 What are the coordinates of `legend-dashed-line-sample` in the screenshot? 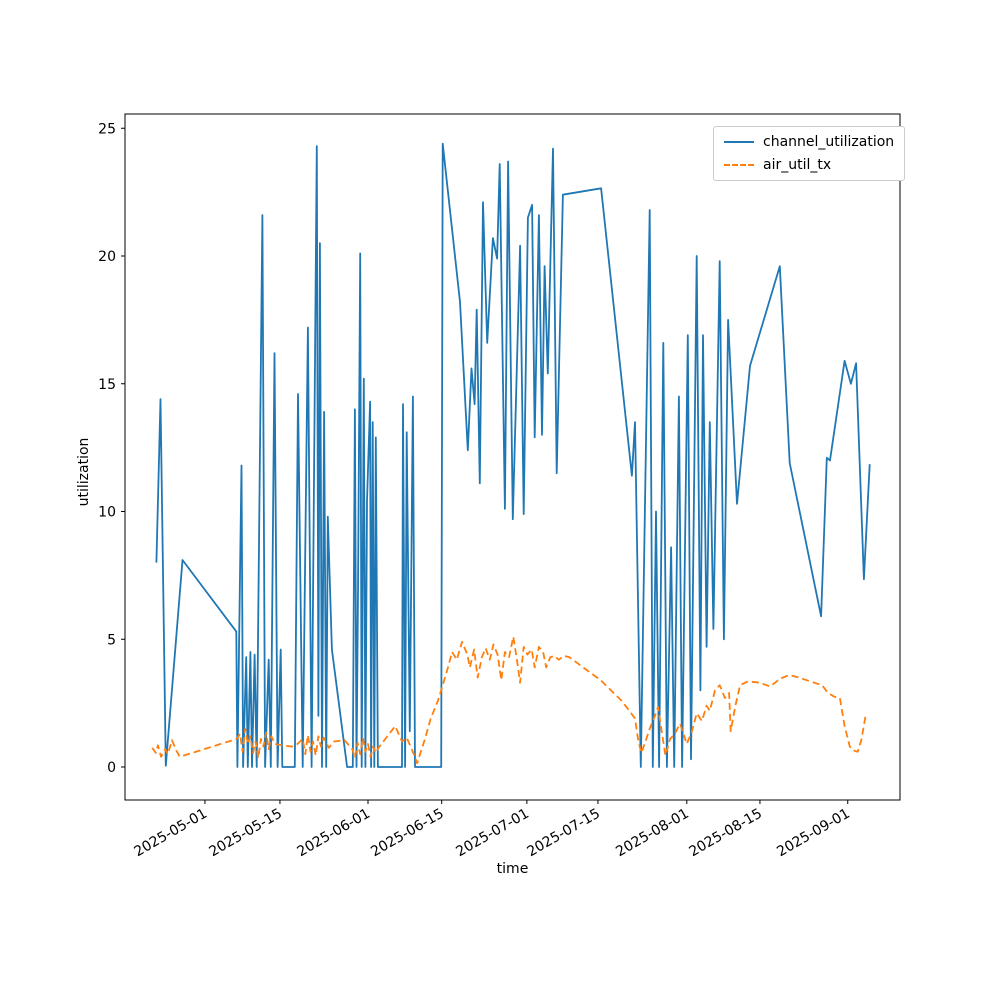 It's located at (739, 165).